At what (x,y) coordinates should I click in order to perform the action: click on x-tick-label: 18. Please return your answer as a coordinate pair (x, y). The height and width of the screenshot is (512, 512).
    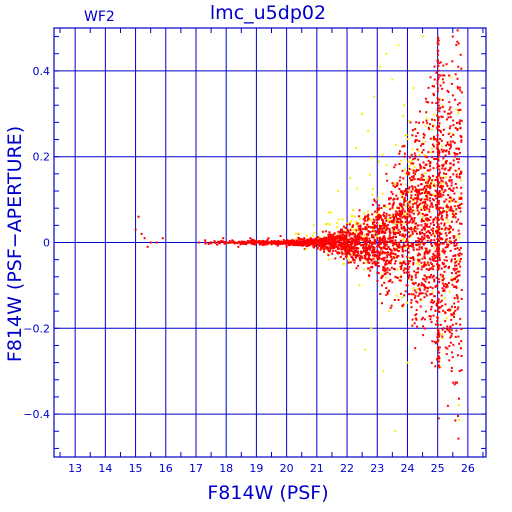
    Looking at the image, I should click on (226, 468).